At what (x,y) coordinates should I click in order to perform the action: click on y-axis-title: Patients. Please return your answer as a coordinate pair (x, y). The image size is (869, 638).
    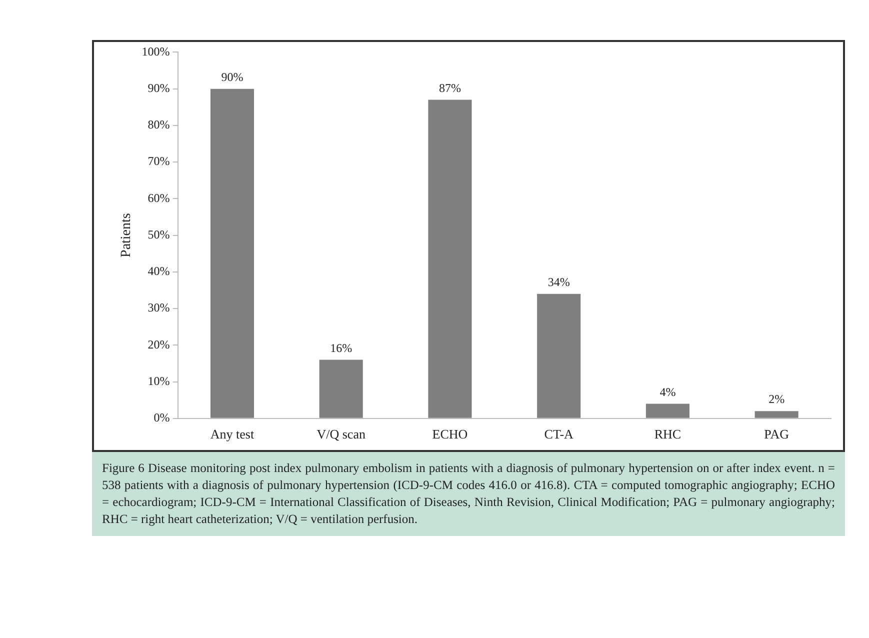
    Looking at the image, I should click on (126, 235).